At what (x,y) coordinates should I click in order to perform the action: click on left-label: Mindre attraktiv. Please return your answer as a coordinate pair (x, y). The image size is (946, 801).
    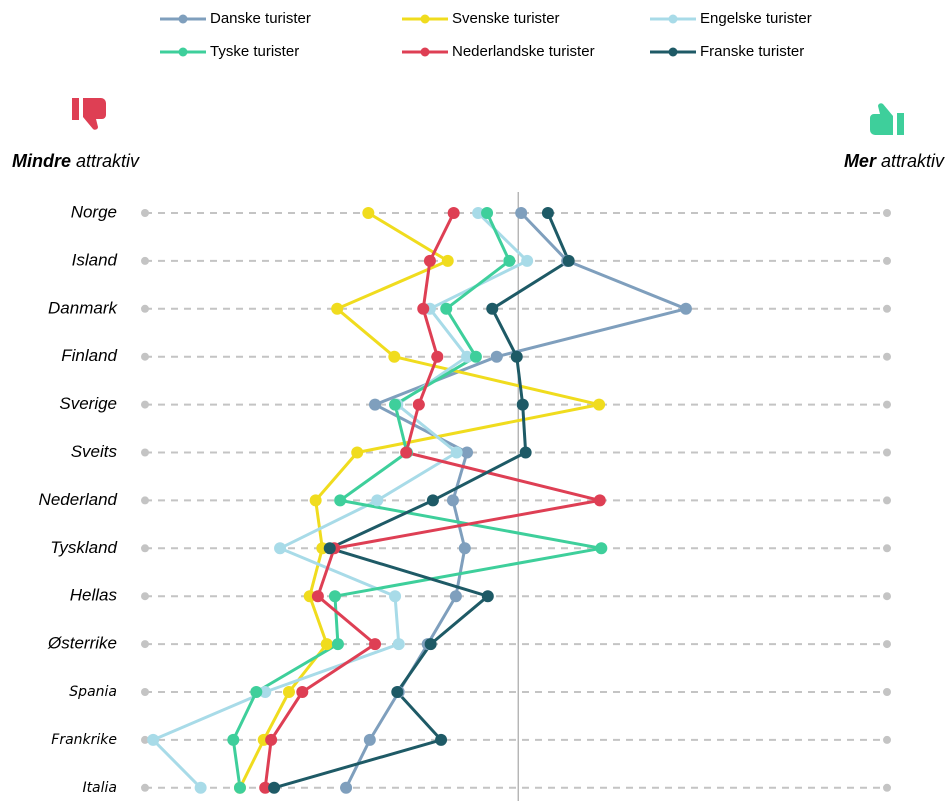
    Looking at the image, I should click on (76, 161).